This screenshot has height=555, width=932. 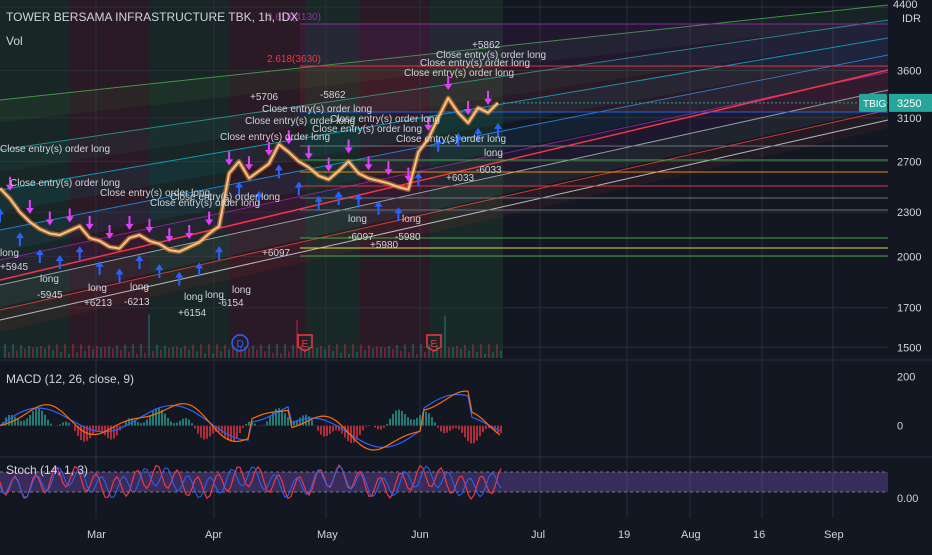 What do you see at coordinates (759, 535) in the screenshot?
I see `x-tick-label: 16` at bounding box center [759, 535].